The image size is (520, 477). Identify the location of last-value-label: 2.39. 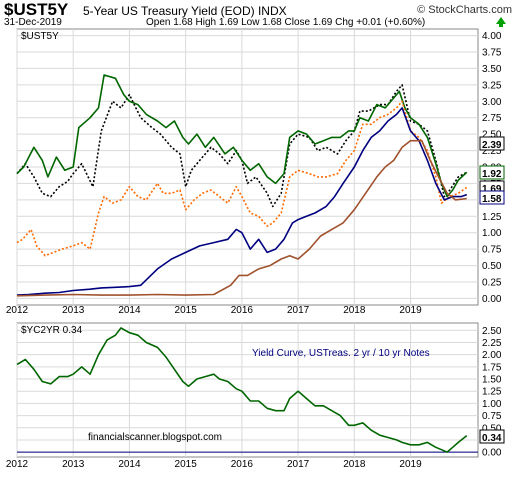
(492, 145).